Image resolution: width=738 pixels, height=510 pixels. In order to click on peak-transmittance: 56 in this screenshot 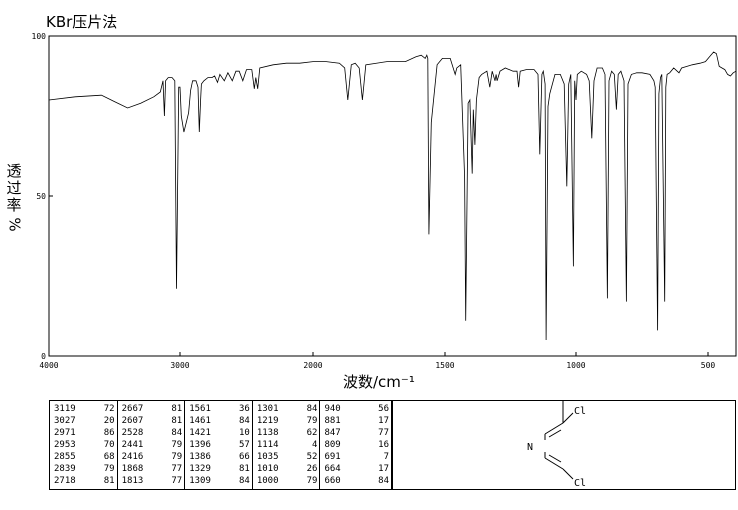, I will do `click(384, 409)`.